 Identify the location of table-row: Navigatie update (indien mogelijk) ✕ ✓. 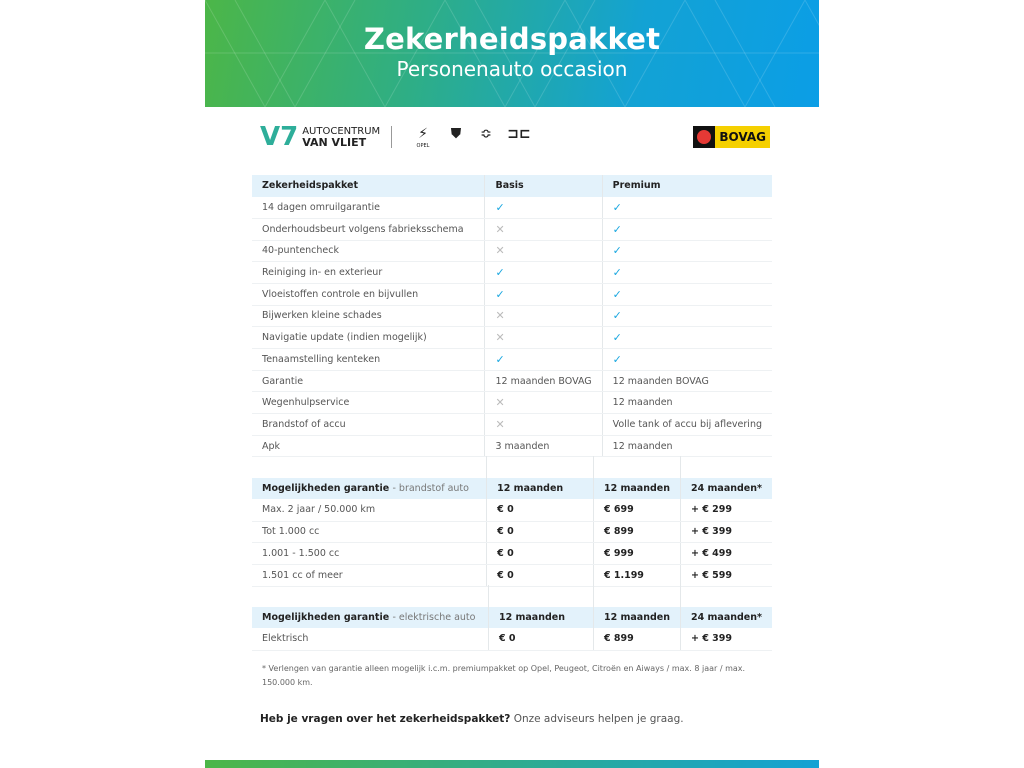
(512, 337).